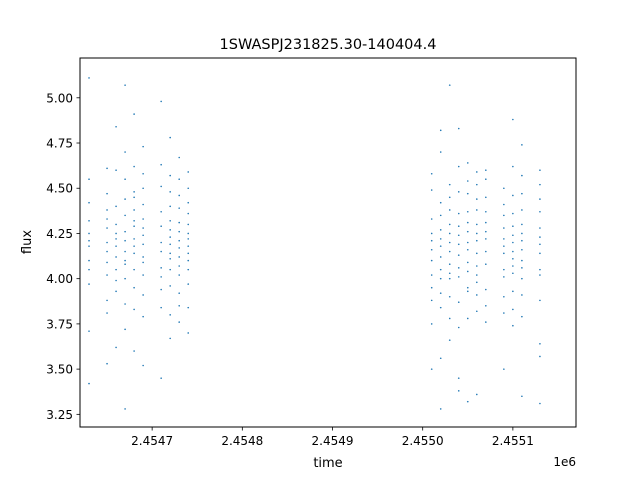  What do you see at coordinates (59, 279) in the screenshot?
I see `y-tick-label: 4.00` at bounding box center [59, 279].